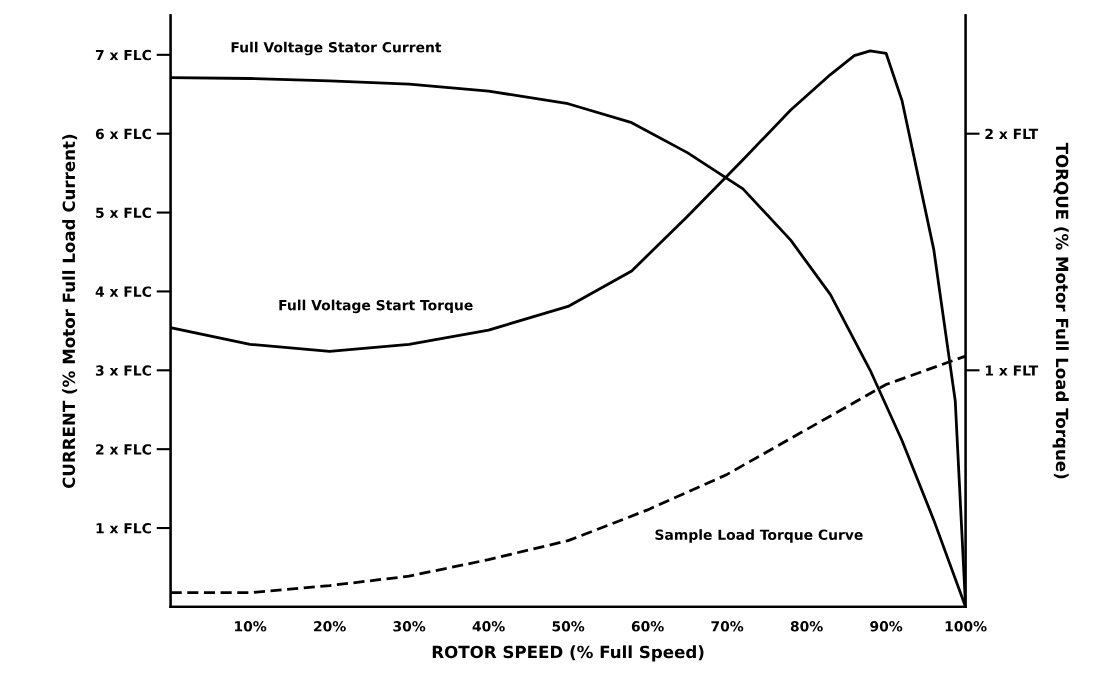 The height and width of the screenshot is (700, 1115). I want to click on x-tick-label: 30%, so click(409, 626).